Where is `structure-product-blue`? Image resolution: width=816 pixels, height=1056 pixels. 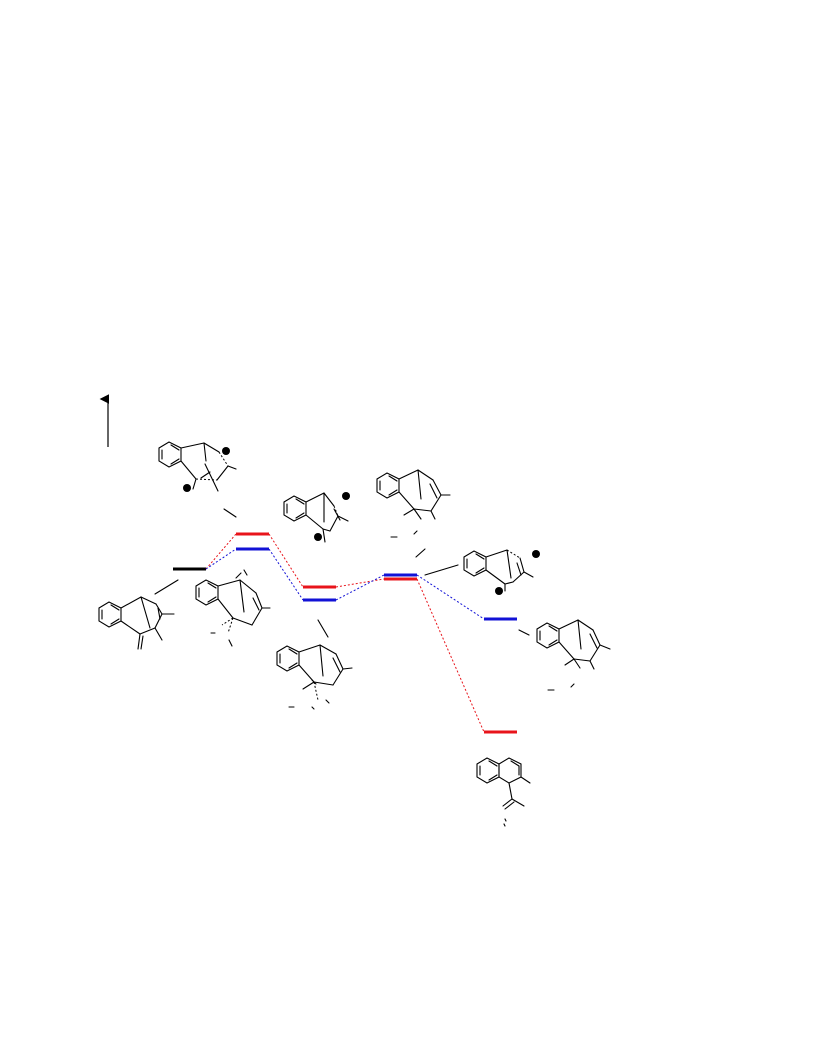 structure-product-blue is located at coordinates (573, 655).